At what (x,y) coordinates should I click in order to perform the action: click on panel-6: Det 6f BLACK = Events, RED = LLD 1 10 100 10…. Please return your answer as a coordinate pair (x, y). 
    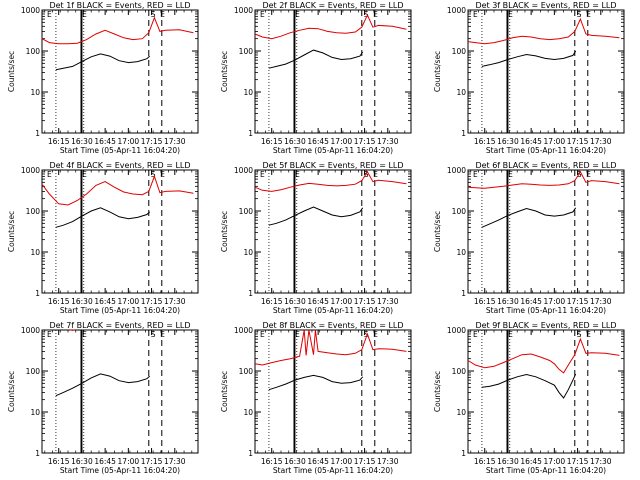
    Looking at the image, I should click on (529, 238).